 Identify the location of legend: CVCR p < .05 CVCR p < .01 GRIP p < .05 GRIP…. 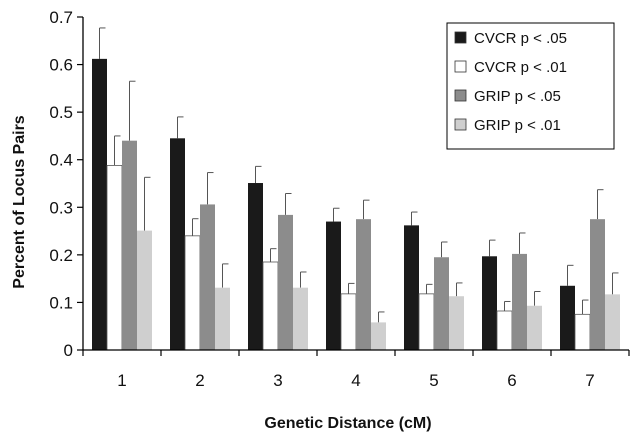
(530, 86).